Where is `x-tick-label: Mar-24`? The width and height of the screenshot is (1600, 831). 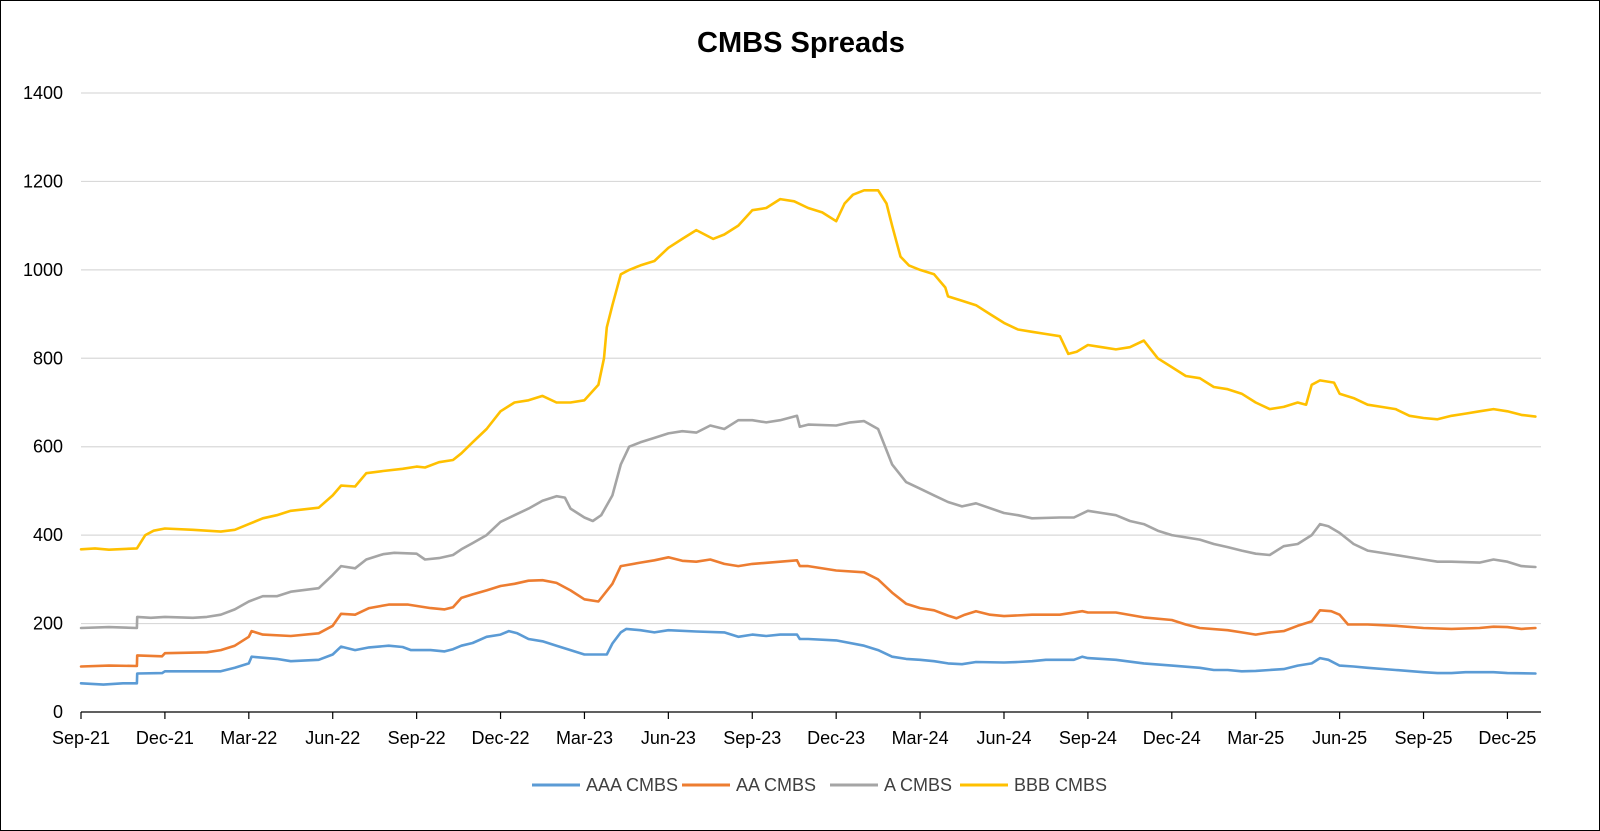 x-tick-label: Mar-24 is located at coordinates (920, 738).